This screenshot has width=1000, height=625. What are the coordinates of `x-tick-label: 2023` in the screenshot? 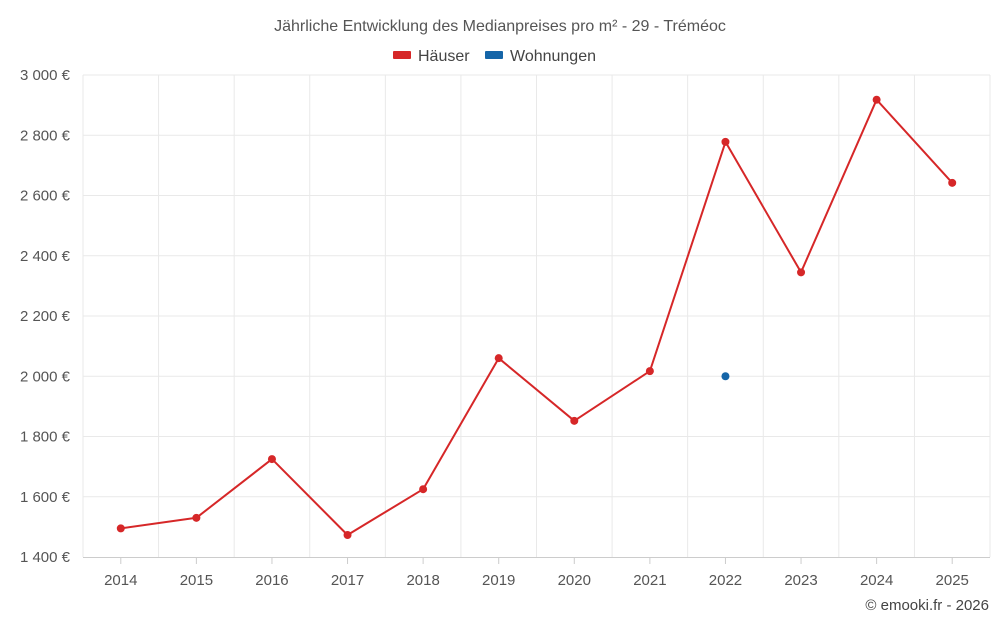 It's located at (800, 580).